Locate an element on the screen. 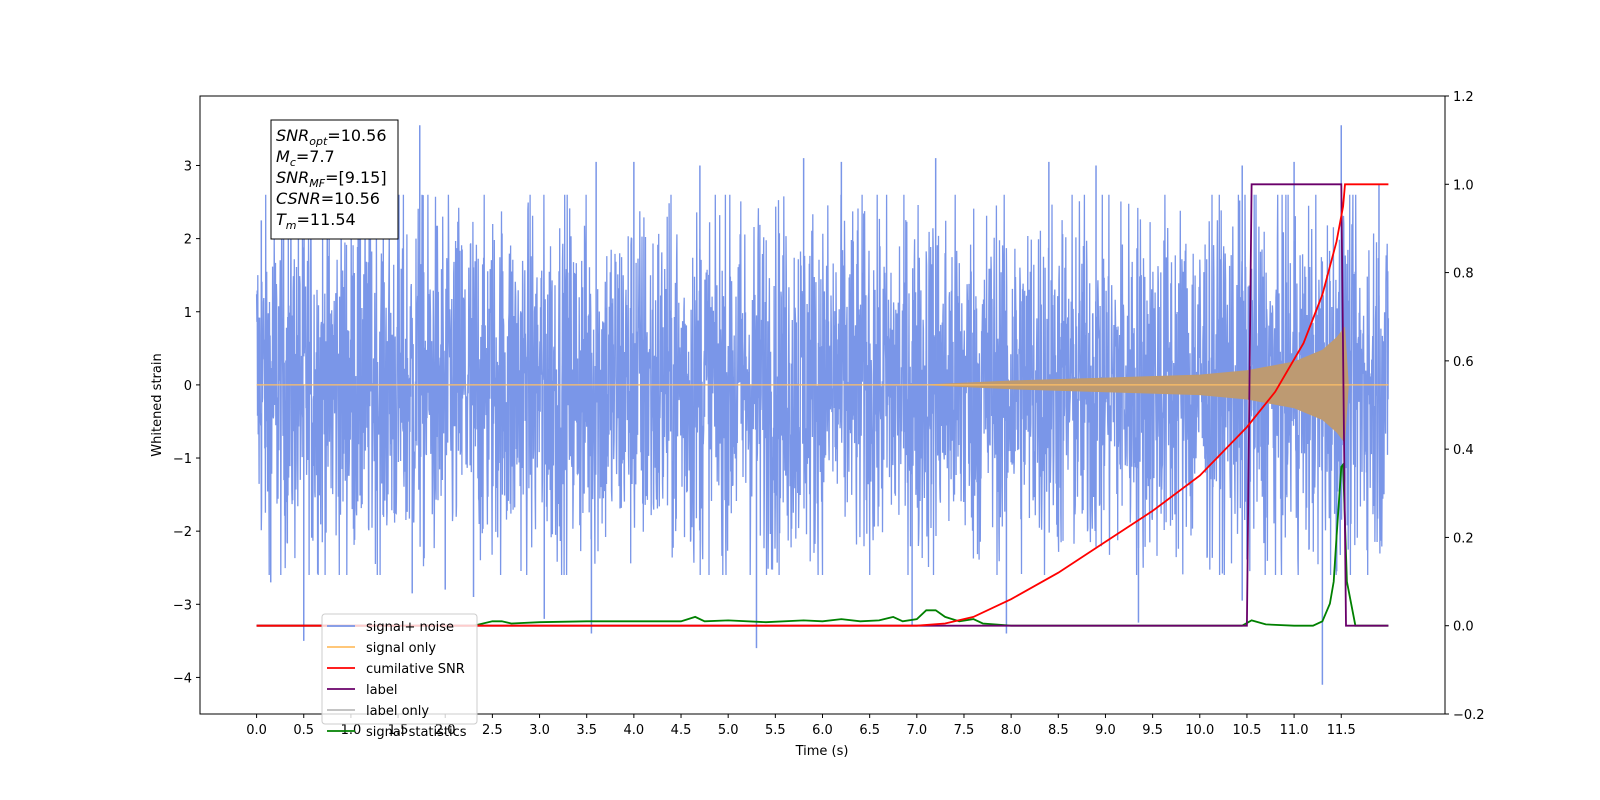 This screenshot has height=800, width=1600. y-right-tick-label: 1.2 is located at coordinates (1463, 97).